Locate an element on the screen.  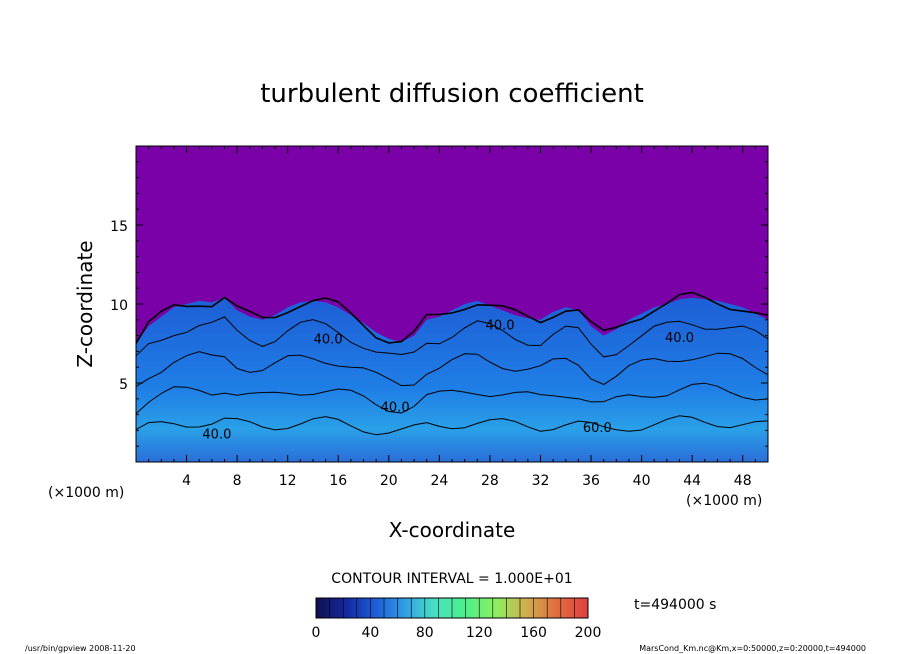
colorbar-tick-label: 200 is located at coordinates (588, 633).